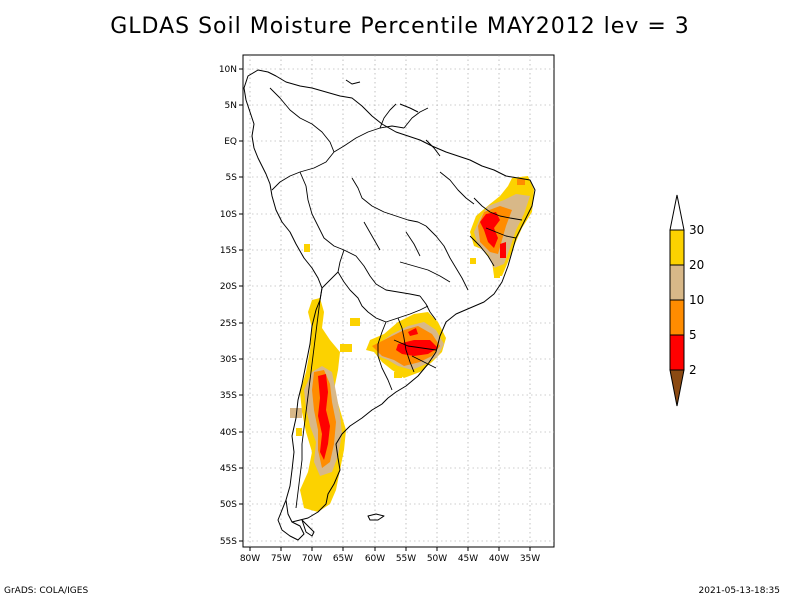  I want to click on lon-label: 70W, so click(312, 559).